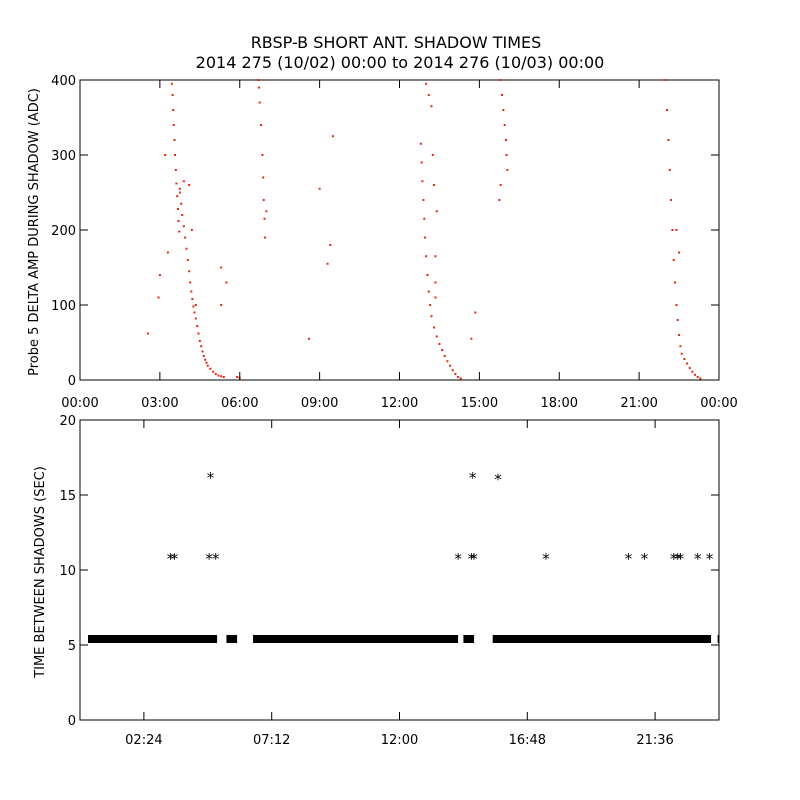 The height and width of the screenshot is (800, 800). Describe the element at coordinates (40, 572) in the screenshot. I see `bottom-y-axis-label: TIME BETWEEN SHADOWS (SEC)` at that location.